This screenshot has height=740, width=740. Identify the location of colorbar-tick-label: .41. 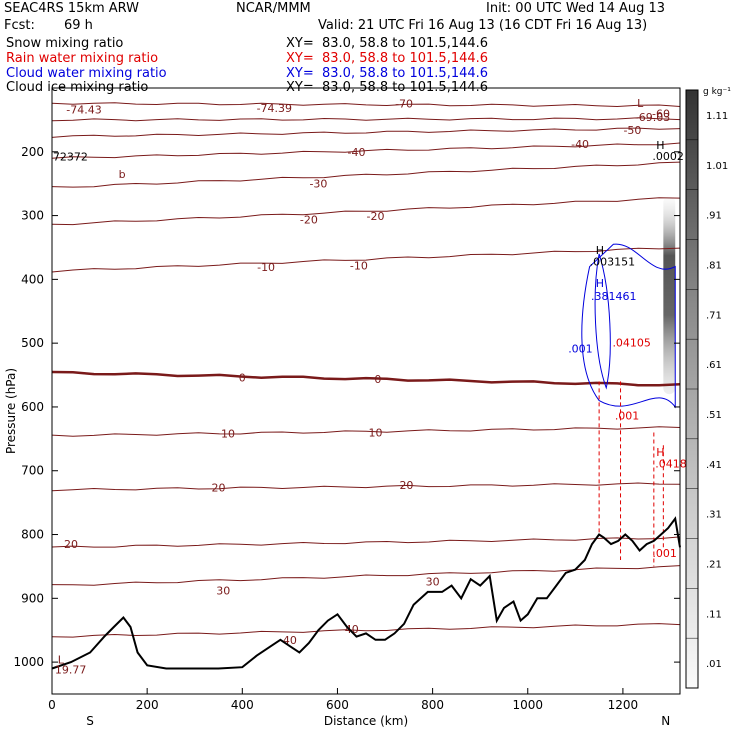
(714, 465).